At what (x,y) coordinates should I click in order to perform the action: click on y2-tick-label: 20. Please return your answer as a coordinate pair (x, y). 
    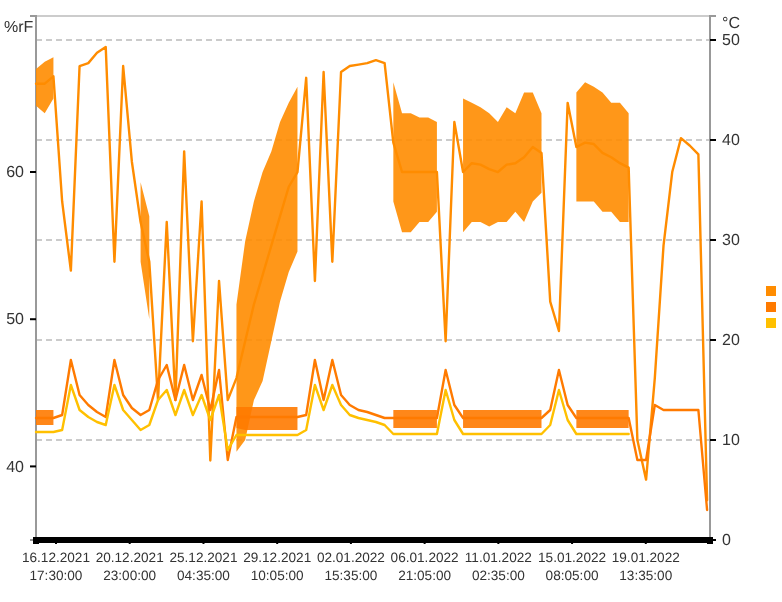
    Looking at the image, I should click on (731, 340).